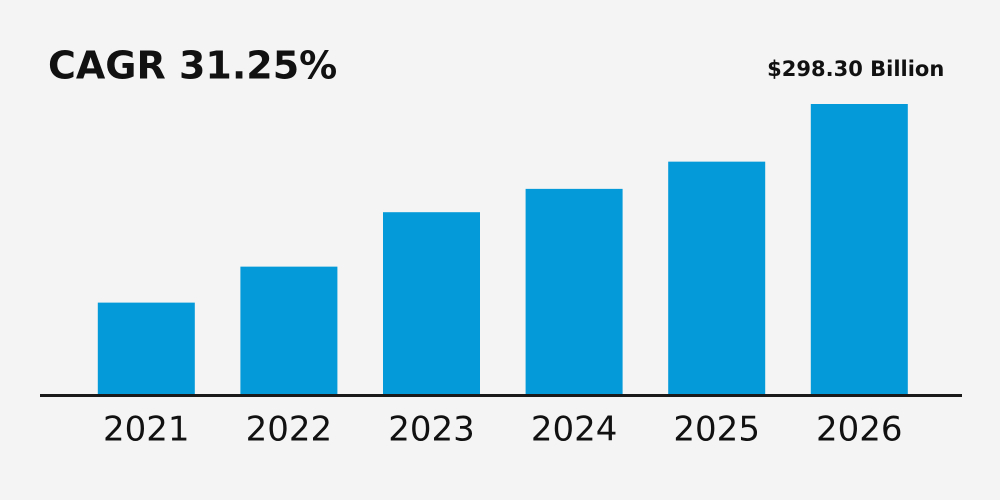  I want to click on x-tick-label: 2022, so click(289, 430).